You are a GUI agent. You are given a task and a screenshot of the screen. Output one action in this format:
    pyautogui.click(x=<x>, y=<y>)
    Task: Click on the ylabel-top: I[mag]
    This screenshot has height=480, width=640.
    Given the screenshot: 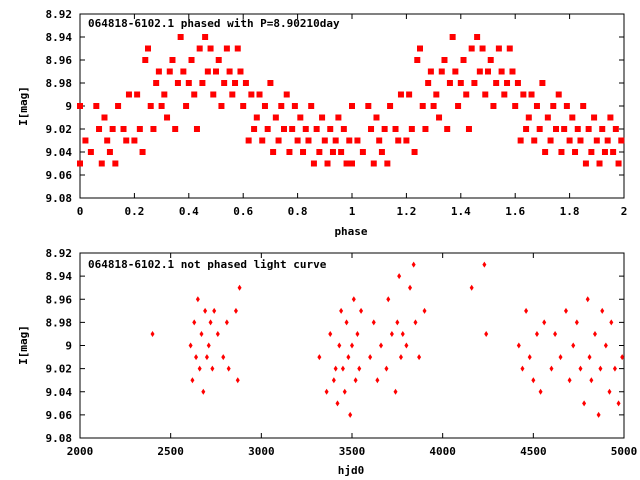 What is the action you would take?
    pyautogui.click(x=23, y=106)
    